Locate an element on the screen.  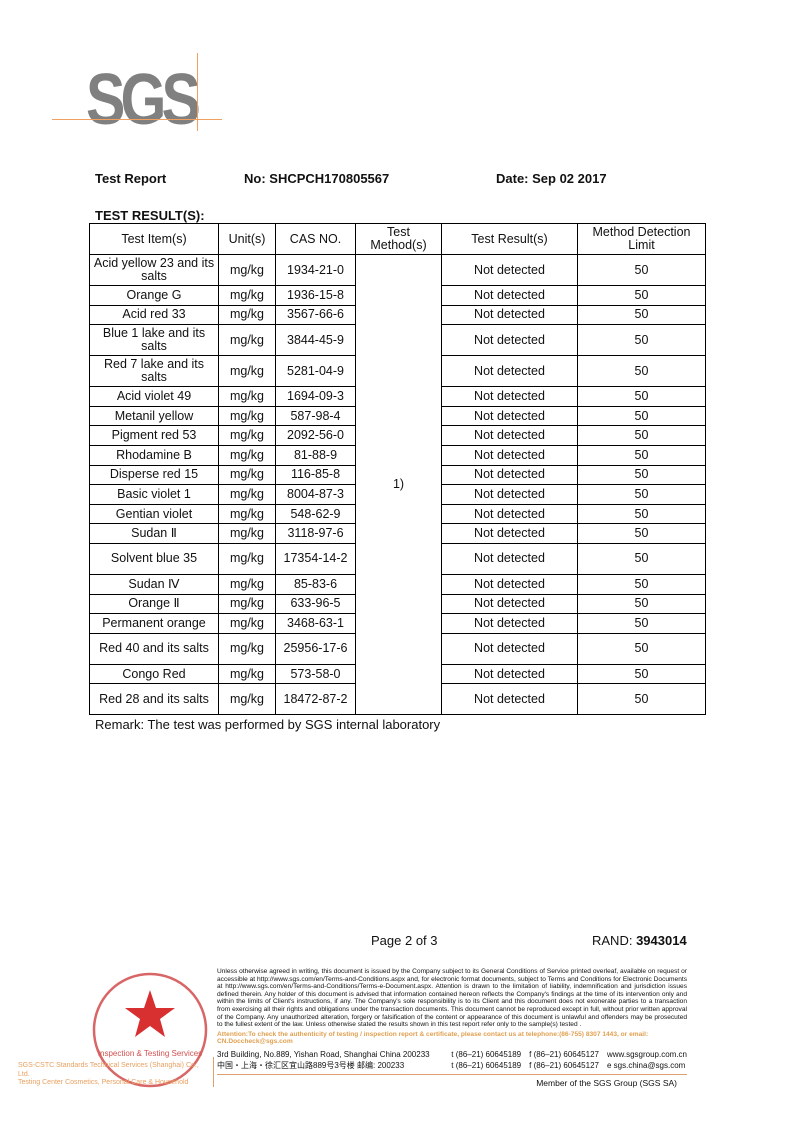
col-mdl: Method Detection Limit is located at coordinates (641, 239).